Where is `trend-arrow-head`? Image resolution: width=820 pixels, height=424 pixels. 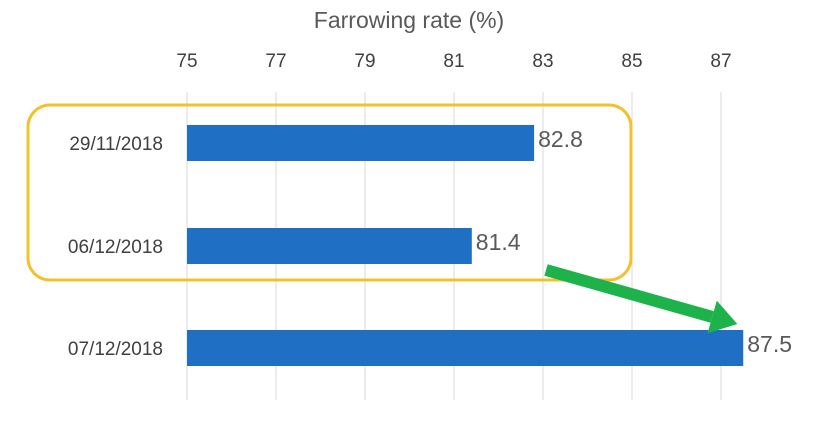
trend-arrow-head is located at coordinates (722, 317).